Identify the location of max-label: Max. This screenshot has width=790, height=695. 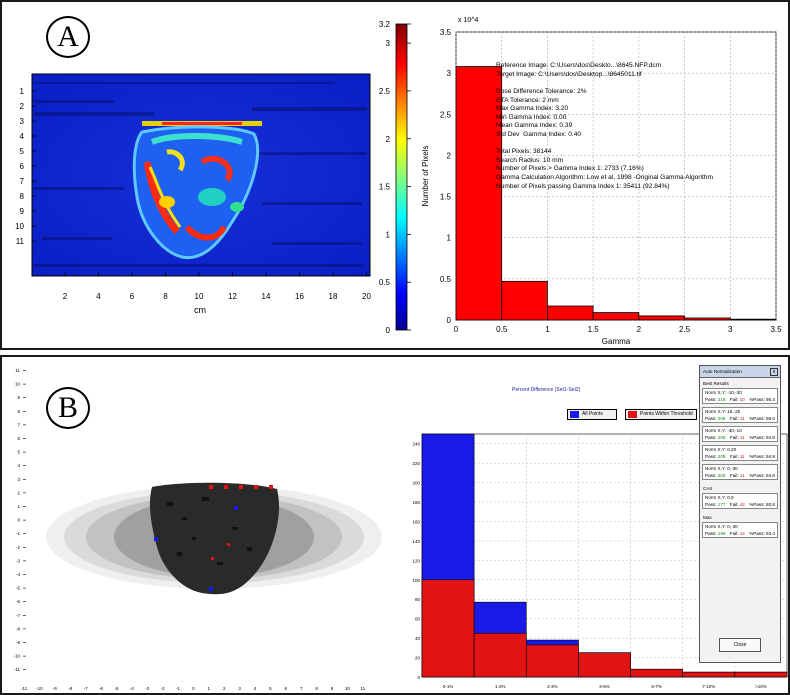
(707, 517).